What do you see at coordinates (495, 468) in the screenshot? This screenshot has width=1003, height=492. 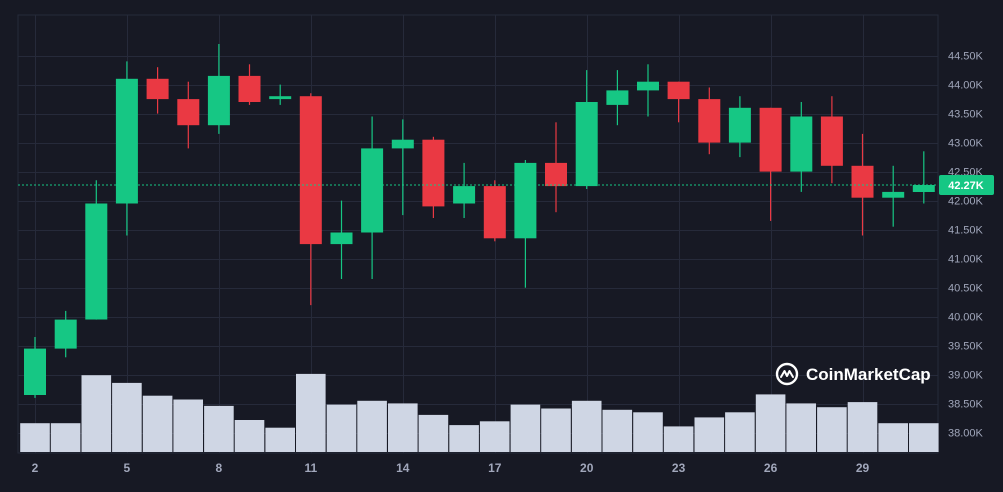 I see `x-tick-label: 17` at bounding box center [495, 468].